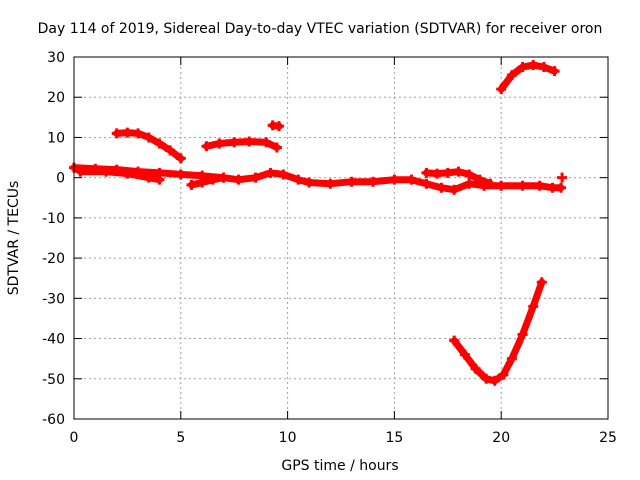 Image resolution: width=640 pixels, height=480 pixels. What do you see at coordinates (288, 438) in the screenshot?
I see `x-tick-label: 10` at bounding box center [288, 438].